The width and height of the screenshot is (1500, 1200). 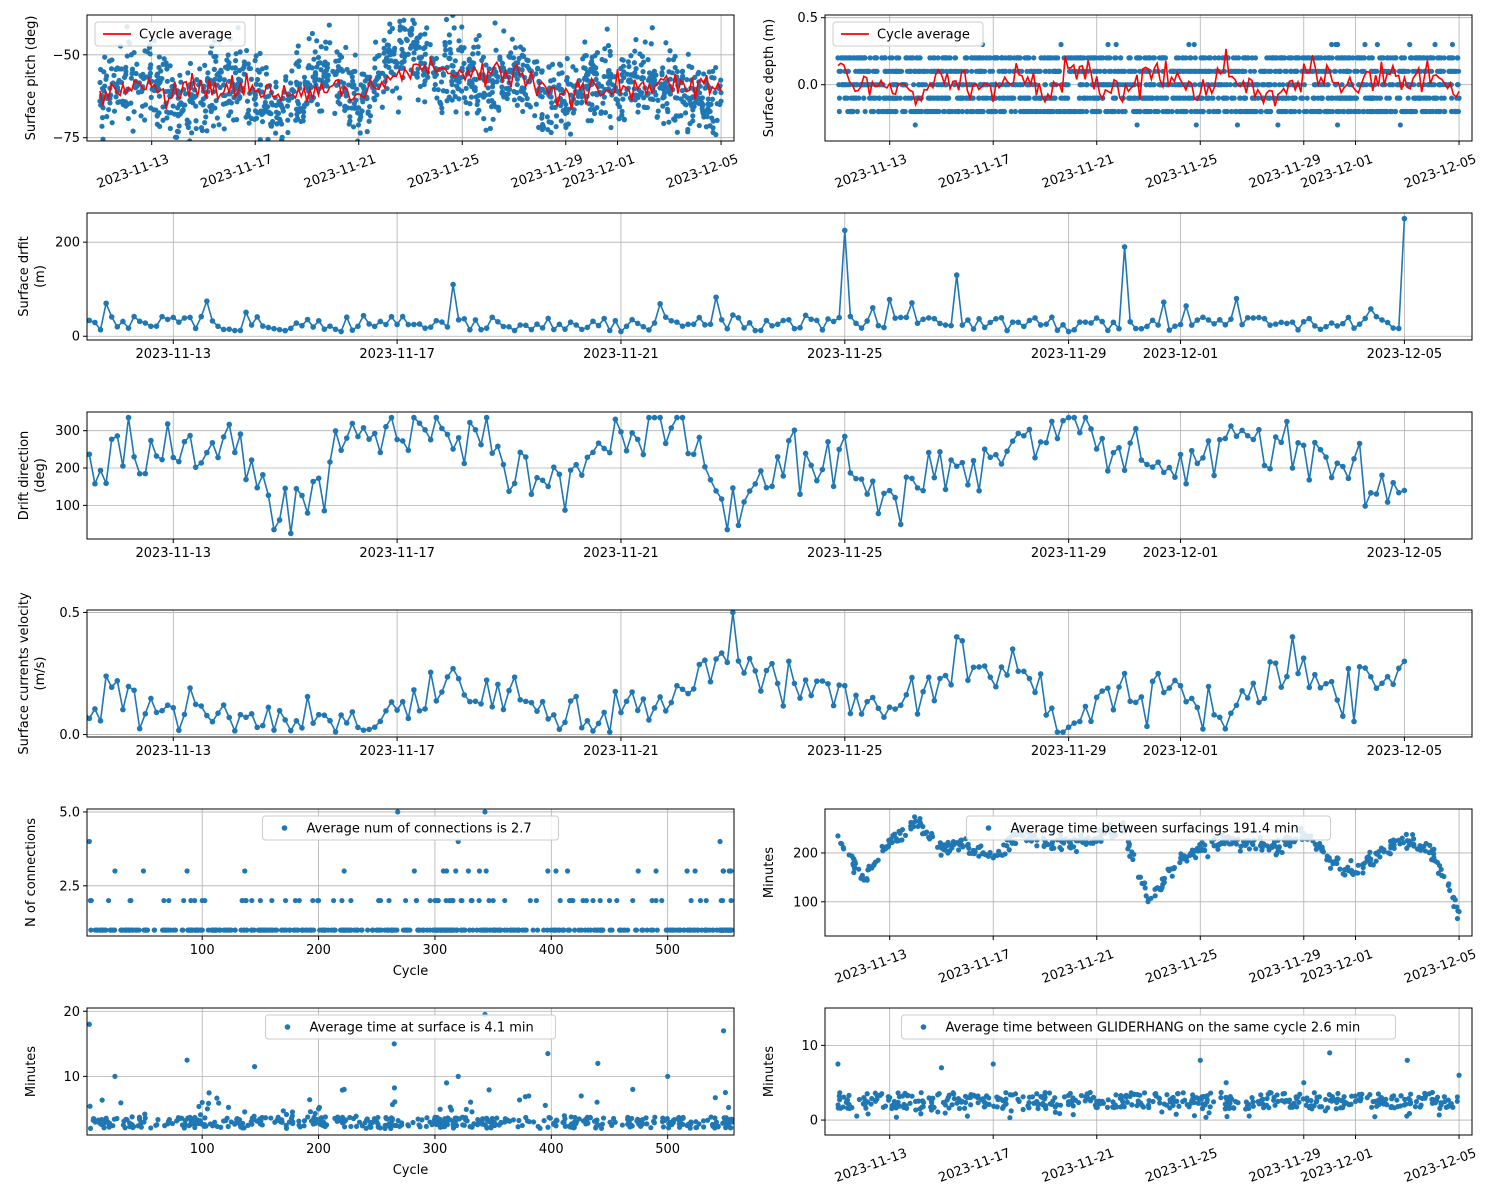 I want to click on plot-connections, so click(x=410, y=871).